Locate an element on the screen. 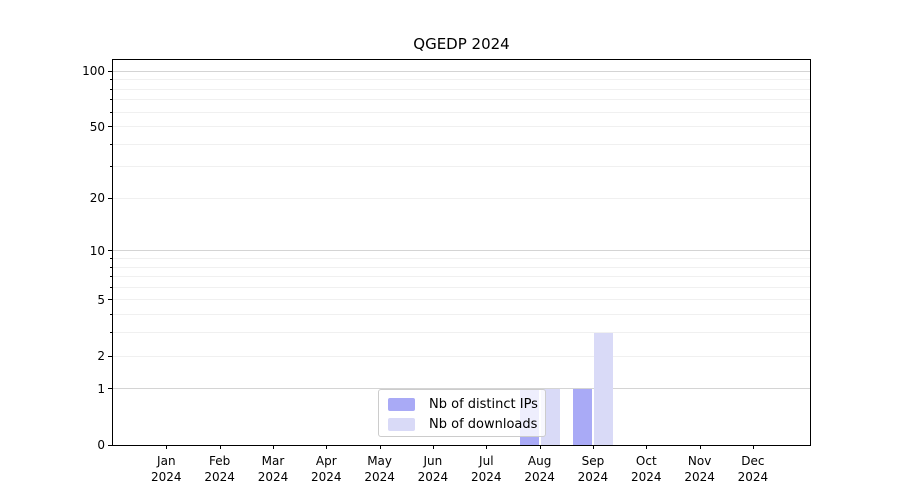 This screenshot has width=900, height=500. x-tick-month: Oct is located at coordinates (646, 461).